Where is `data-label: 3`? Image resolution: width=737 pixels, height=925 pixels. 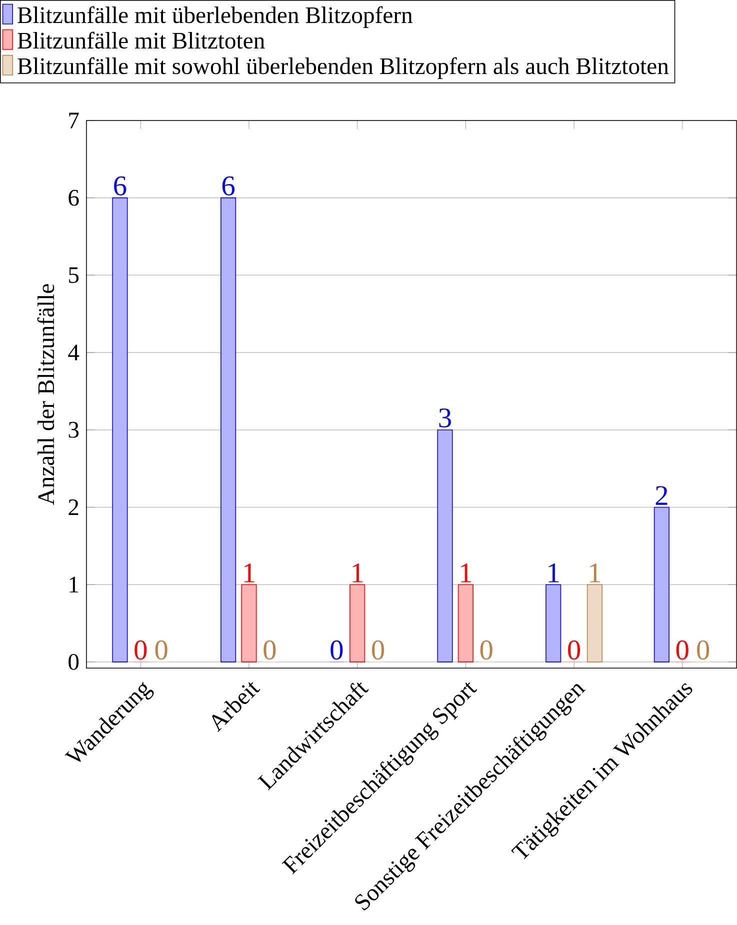
data-label: 3 is located at coordinates (445, 418).